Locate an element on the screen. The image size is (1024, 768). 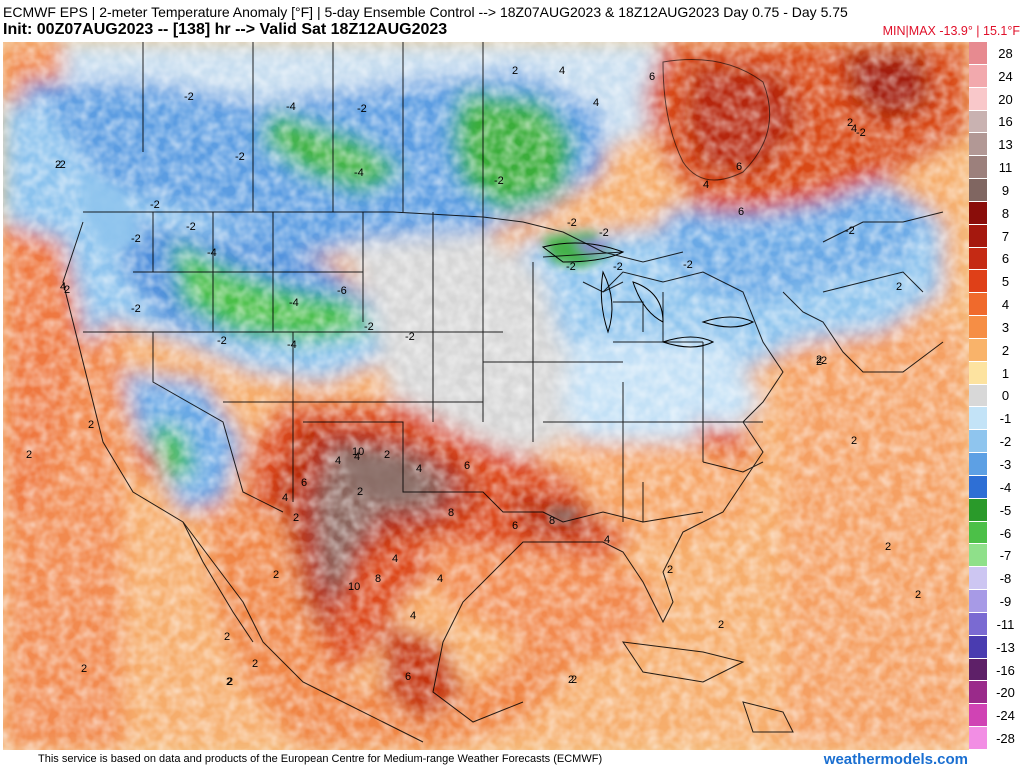
colorbar-label: 2 is located at coordinates (1005, 350).